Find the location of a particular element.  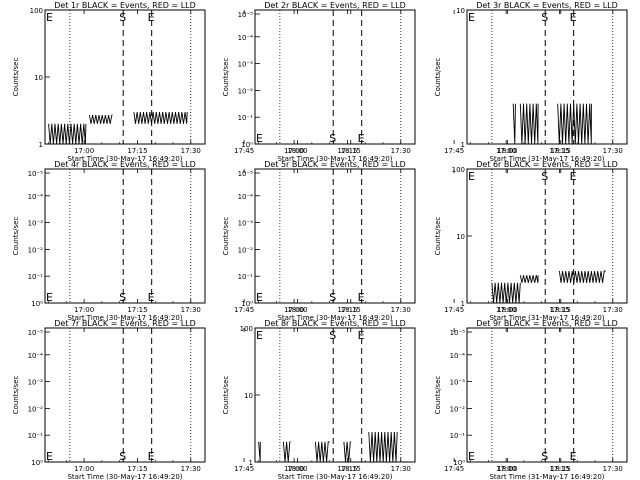

panel-title: Det 3r BLACK = Events, RED = LLD is located at coordinates (547, 5).